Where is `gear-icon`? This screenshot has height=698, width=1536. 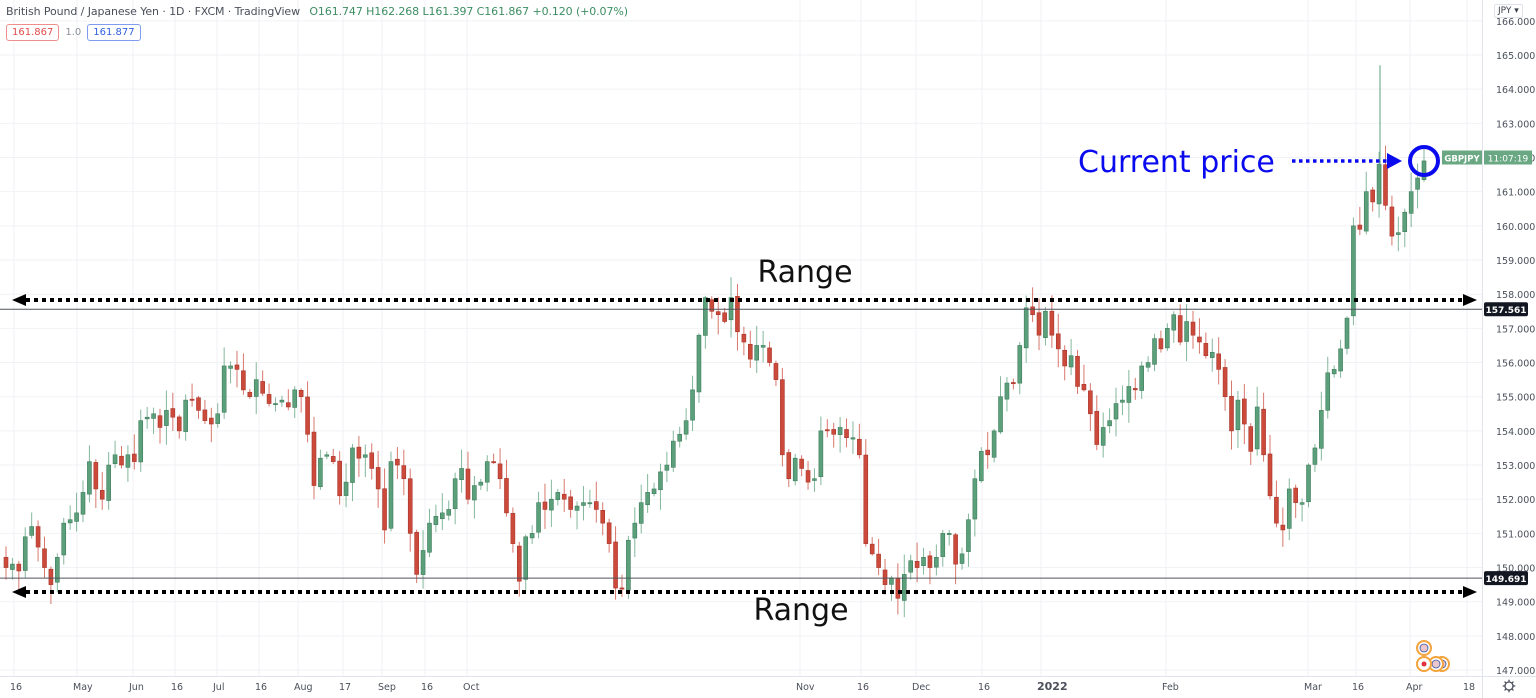
gear-icon is located at coordinates (1509, 686).